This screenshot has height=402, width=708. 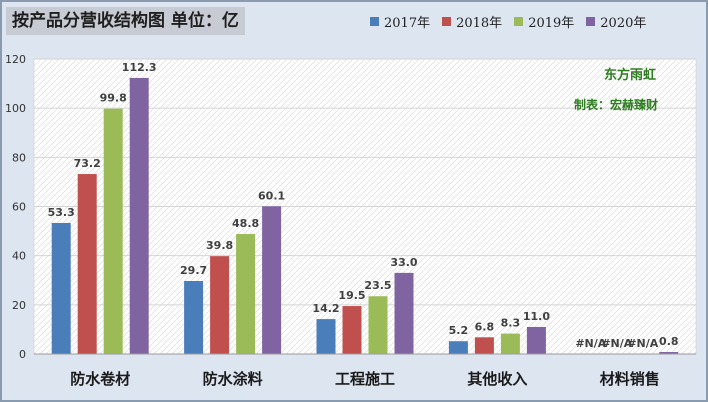 What do you see at coordinates (325, 308) in the screenshot?
I see `data-label: 14.2` at bounding box center [325, 308].